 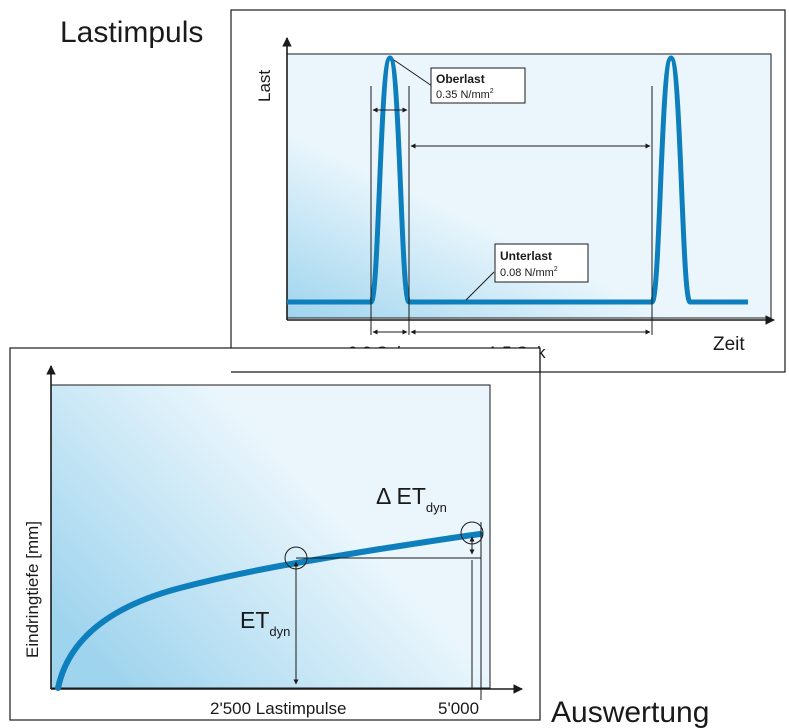 What do you see at coordinates (630, 712) in the screenshot?
I see `evaluation-title: Auswertung` at bounding box center [630, 712].